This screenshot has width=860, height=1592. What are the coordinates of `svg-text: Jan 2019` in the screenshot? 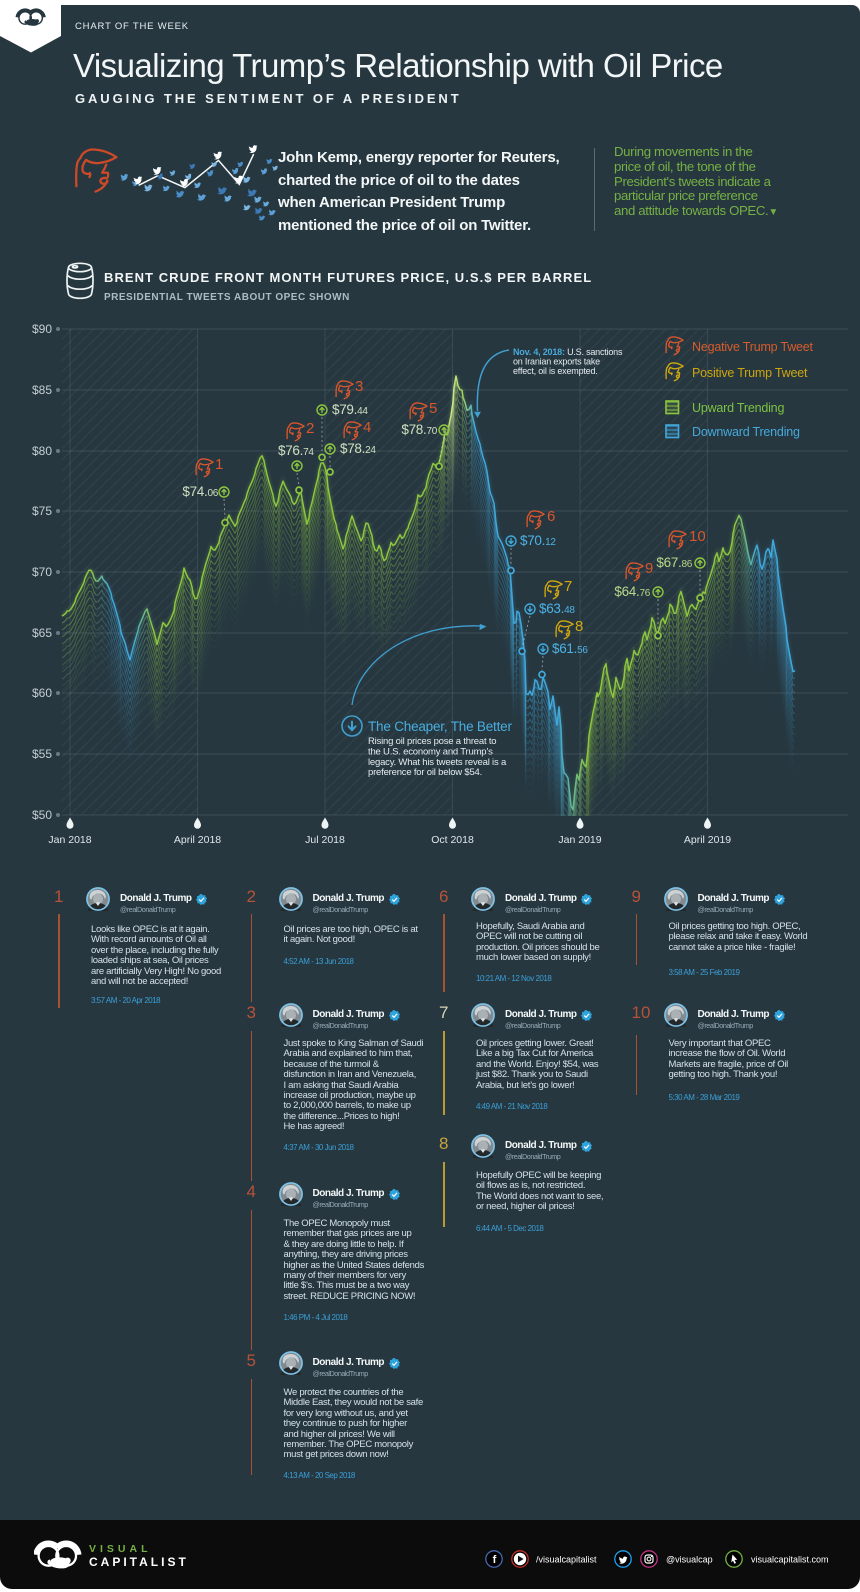 It's located at (579, 840).